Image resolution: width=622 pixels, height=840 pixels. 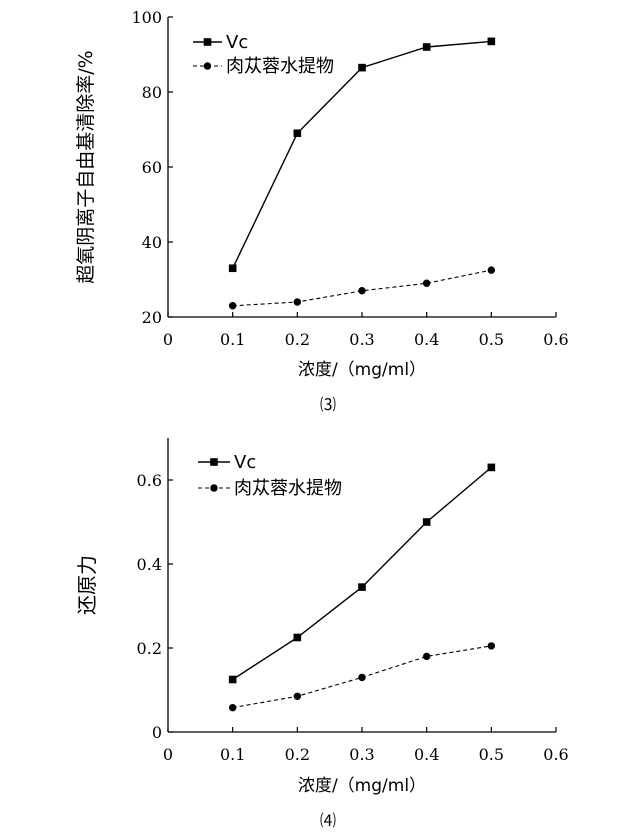 I want to click on y-tick-label: 0.6, so click(x=149, y=480).